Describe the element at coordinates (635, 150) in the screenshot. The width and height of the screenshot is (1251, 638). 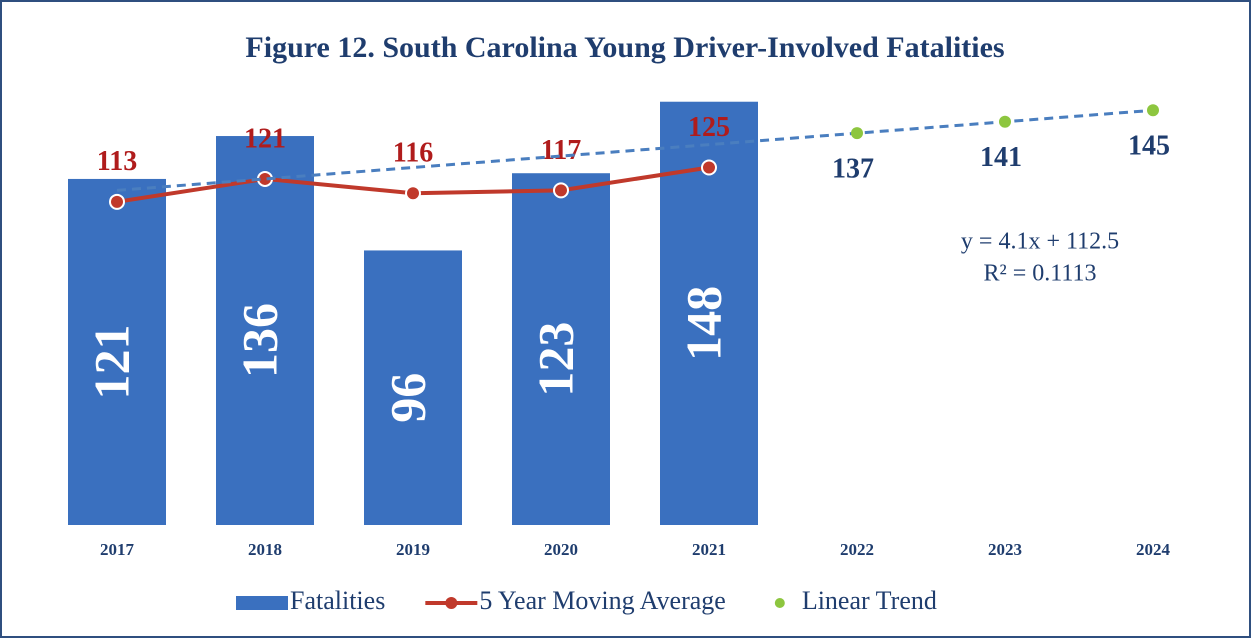
I see `trend-line` at that location.